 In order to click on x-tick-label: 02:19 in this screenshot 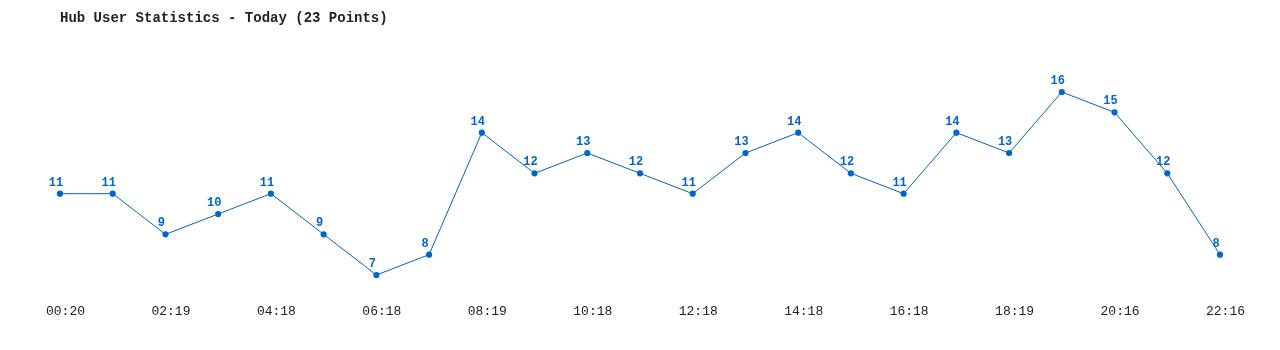, I will do `click(171, 312)`.